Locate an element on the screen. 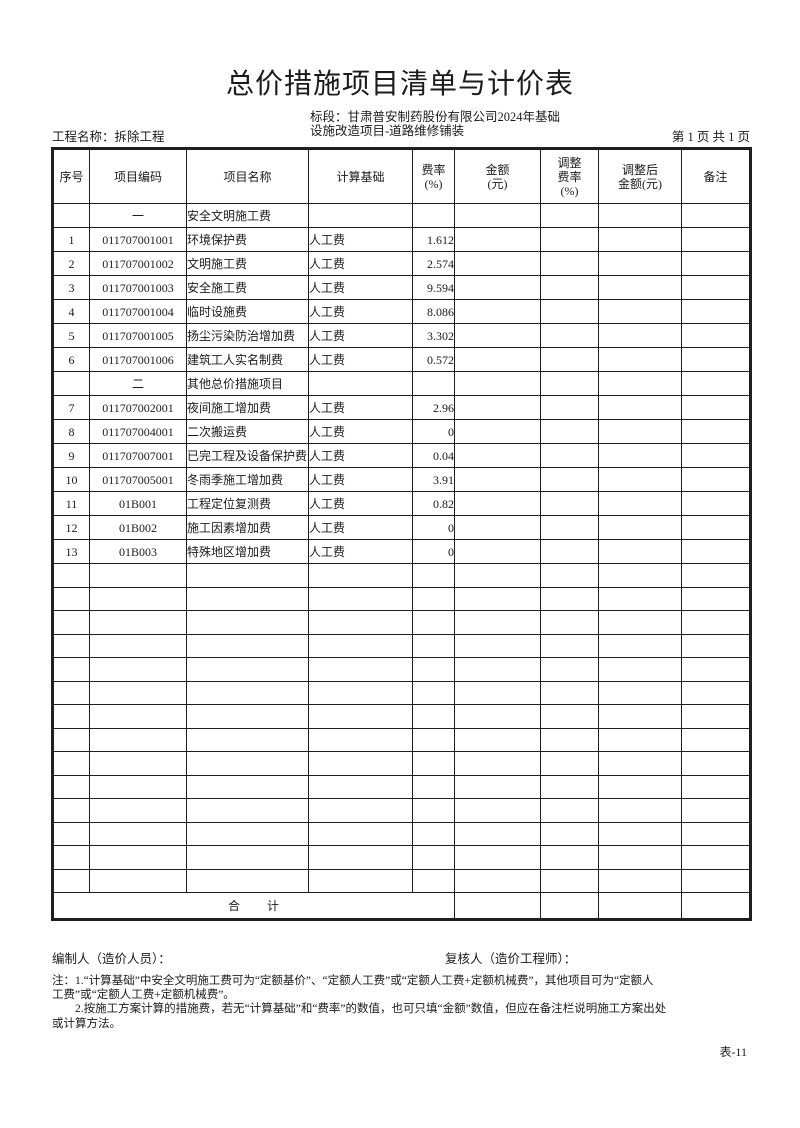 Image resolution: width=800 pixels, height=1128 pixels. cell-code: 011707001003 is located at coordinates (138, 287).